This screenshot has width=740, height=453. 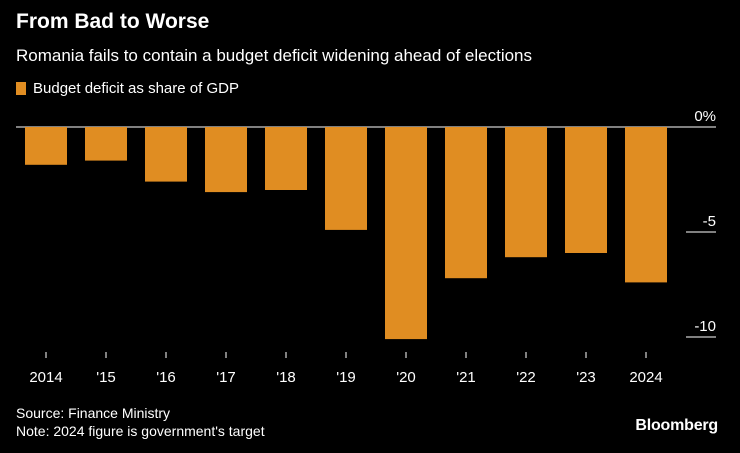 I want to click on chart-title: From Bad to Worse, so click(x=113, y=21).